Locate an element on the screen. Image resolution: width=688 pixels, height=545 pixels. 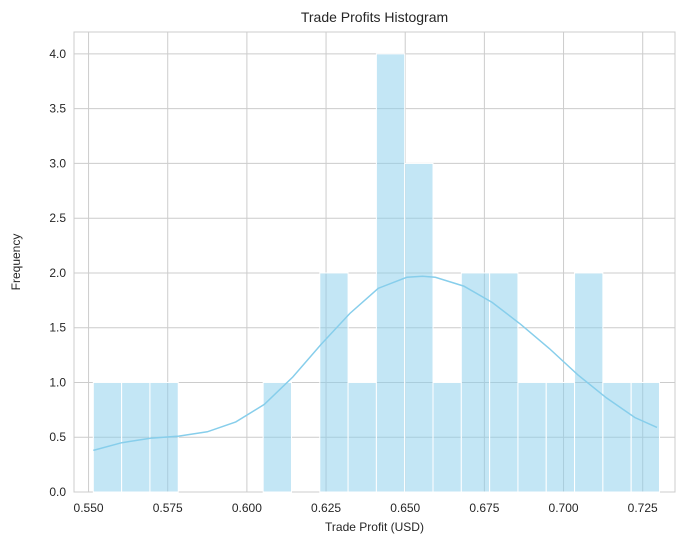
x-axis-label: Trade Profit (USD) is located at coordinates (374, 527).